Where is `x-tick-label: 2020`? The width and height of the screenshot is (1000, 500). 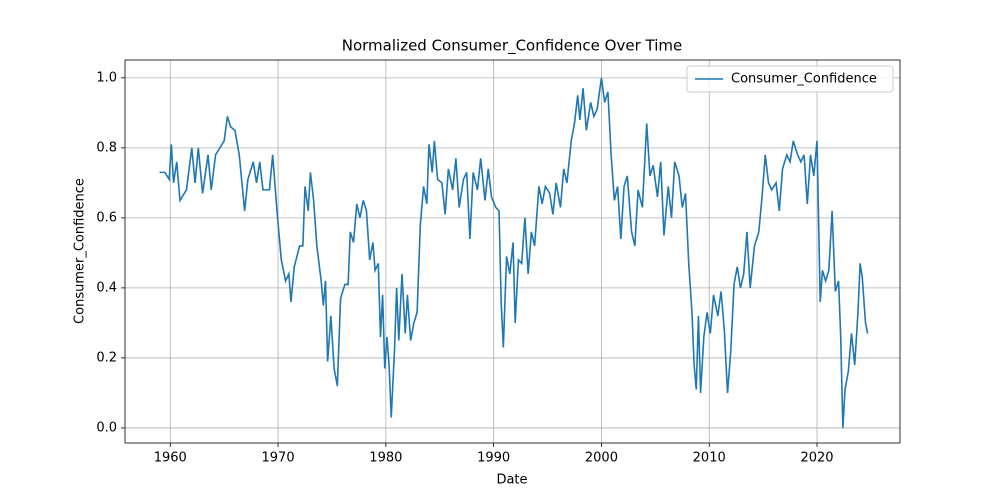
x-tick-label: 2020 is located at coordinates (816, 458).